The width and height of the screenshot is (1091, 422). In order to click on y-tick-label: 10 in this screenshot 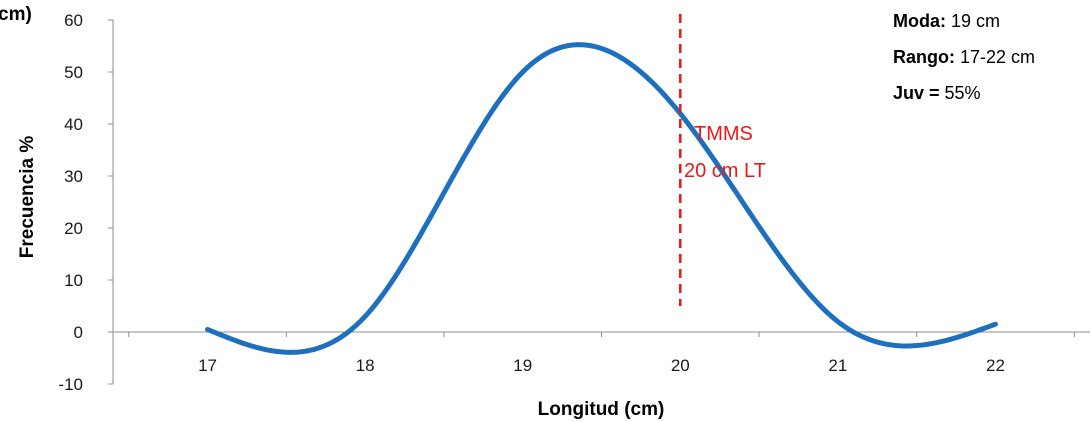, I will do `click(73, 280)`.